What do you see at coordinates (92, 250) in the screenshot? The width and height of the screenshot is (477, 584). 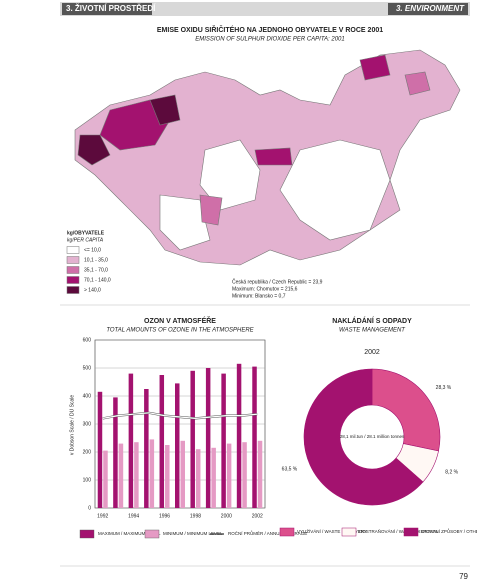 I see `legend-label: <= 10,0` at bounding box center [92, 250].